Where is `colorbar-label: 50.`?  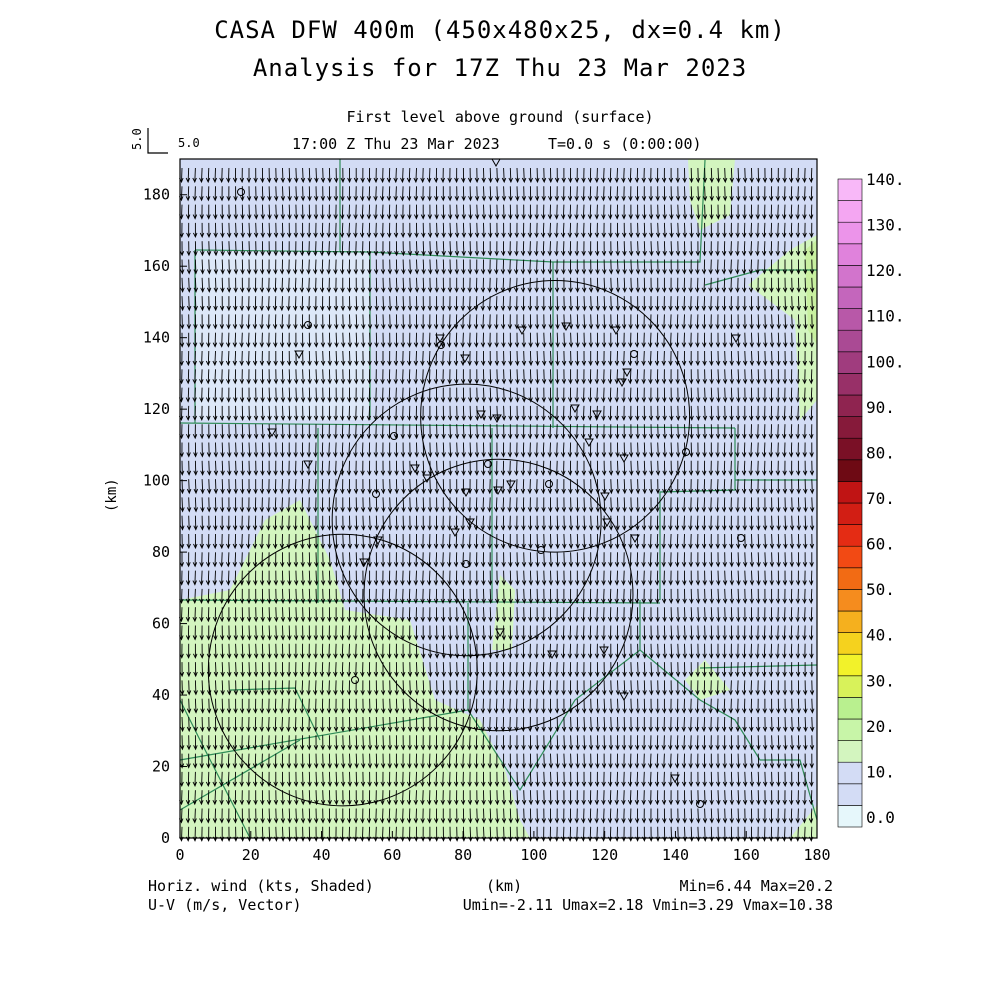 colorbar-label: 50. is located at coordinates (880, 589).